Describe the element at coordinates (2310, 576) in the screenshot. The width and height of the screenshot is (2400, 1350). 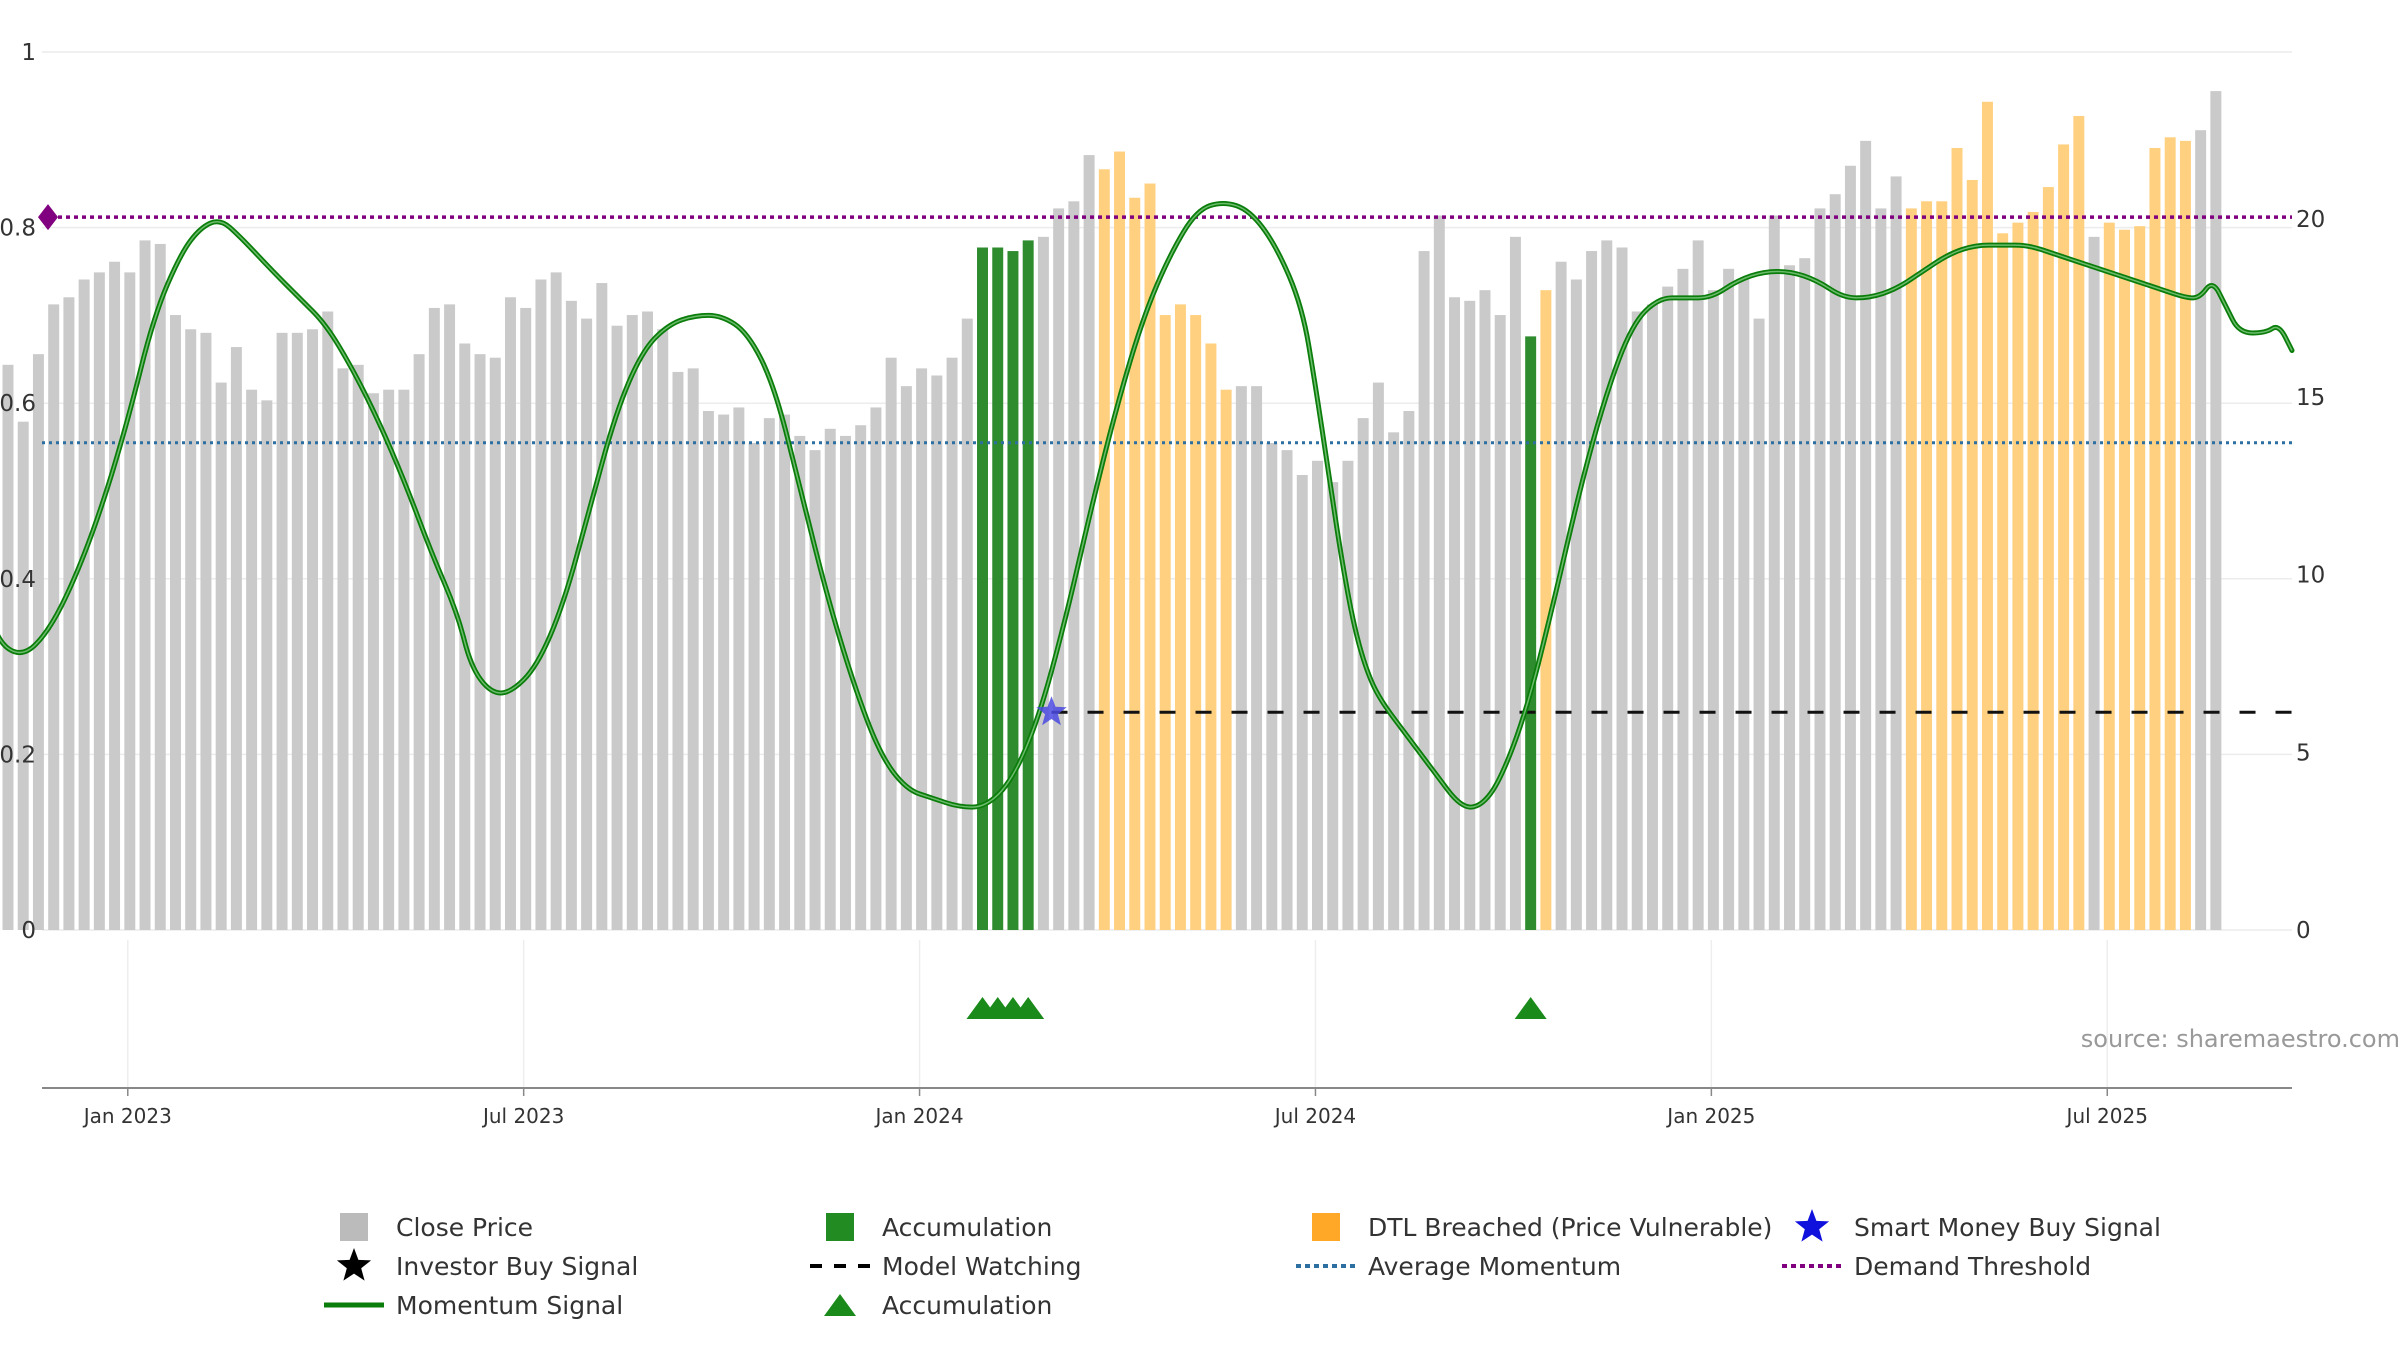
I see `right-tick-label: 10` at that location.